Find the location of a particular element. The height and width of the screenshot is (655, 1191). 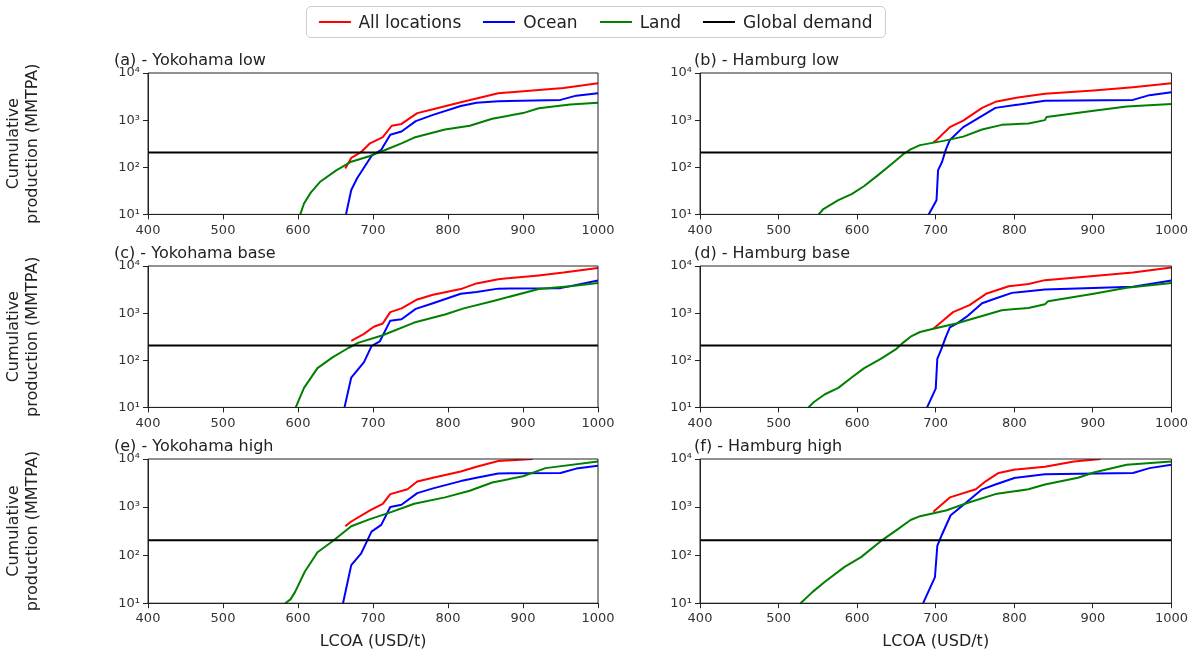

chart-title: (f) - Hamburg high is located at coordinates (768, 446).